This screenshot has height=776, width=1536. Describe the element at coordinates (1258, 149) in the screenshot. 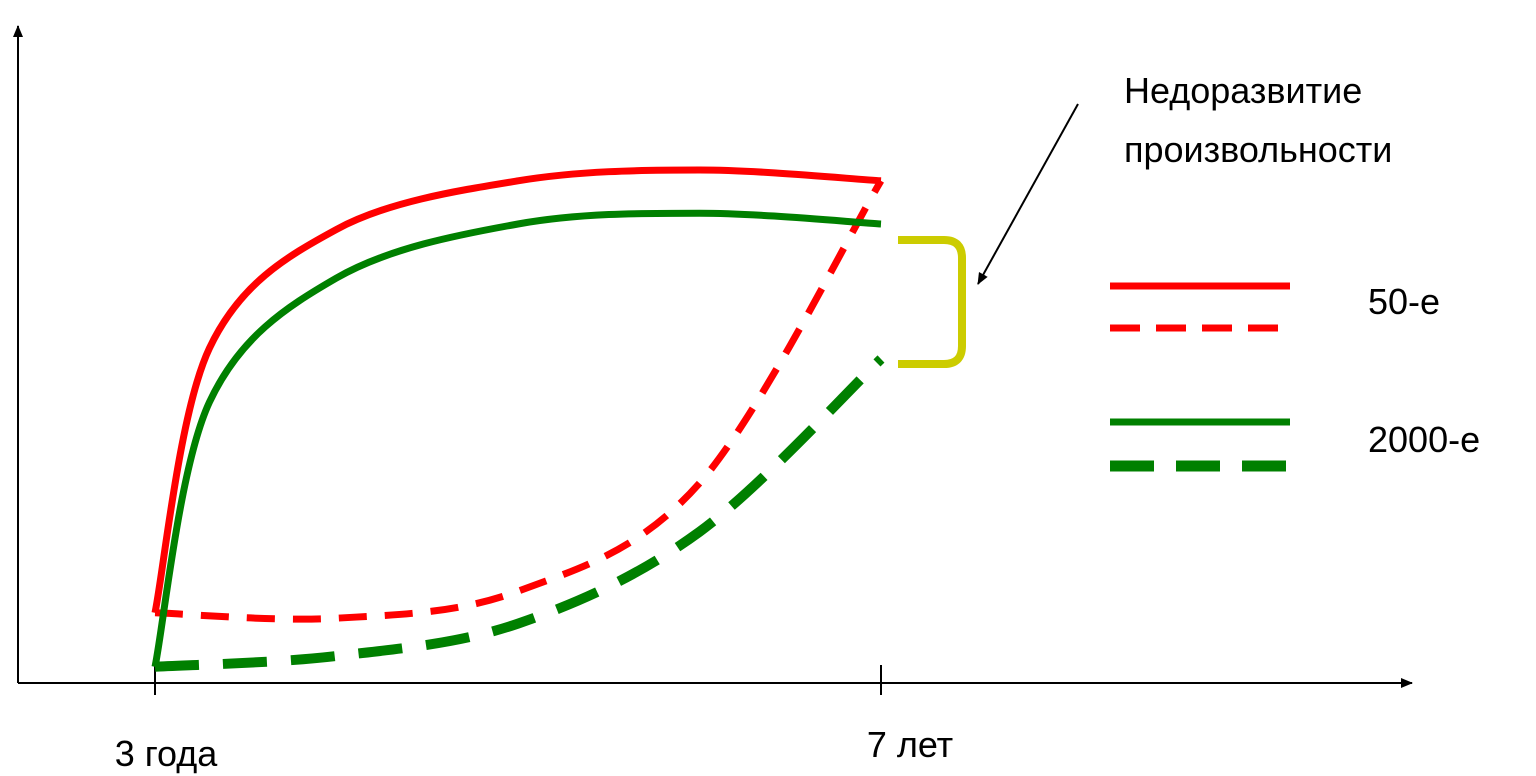

I see `annotation-line-2: произвольности` at that location.